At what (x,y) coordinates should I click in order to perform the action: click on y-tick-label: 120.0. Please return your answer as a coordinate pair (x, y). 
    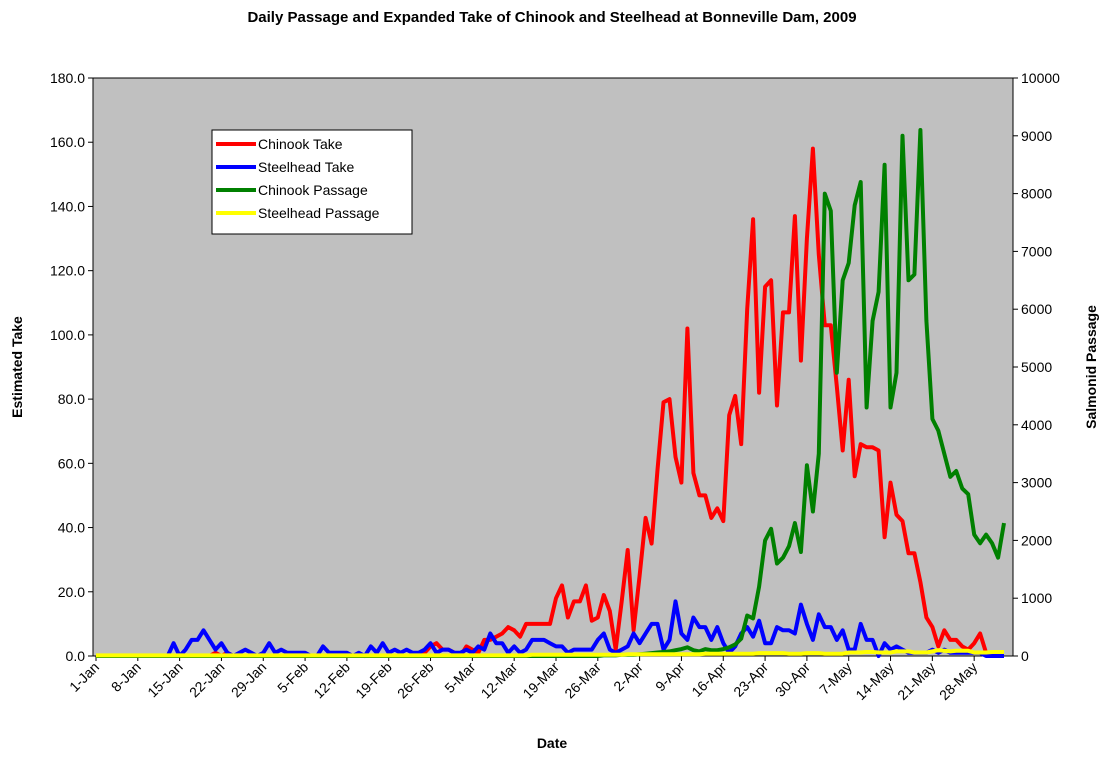
    Looking at the image, I should click on (67, 271).